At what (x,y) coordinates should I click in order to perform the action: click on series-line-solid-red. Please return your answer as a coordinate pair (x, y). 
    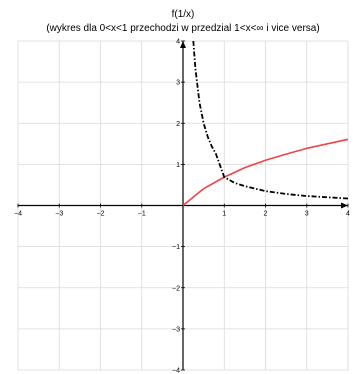
    Looking at the image, I should click on (265, 172).